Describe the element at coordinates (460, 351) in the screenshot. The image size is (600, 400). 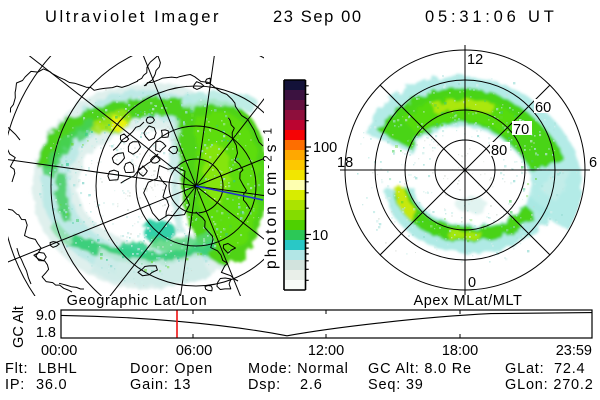
I see `svg-text: 18:00` at that location.